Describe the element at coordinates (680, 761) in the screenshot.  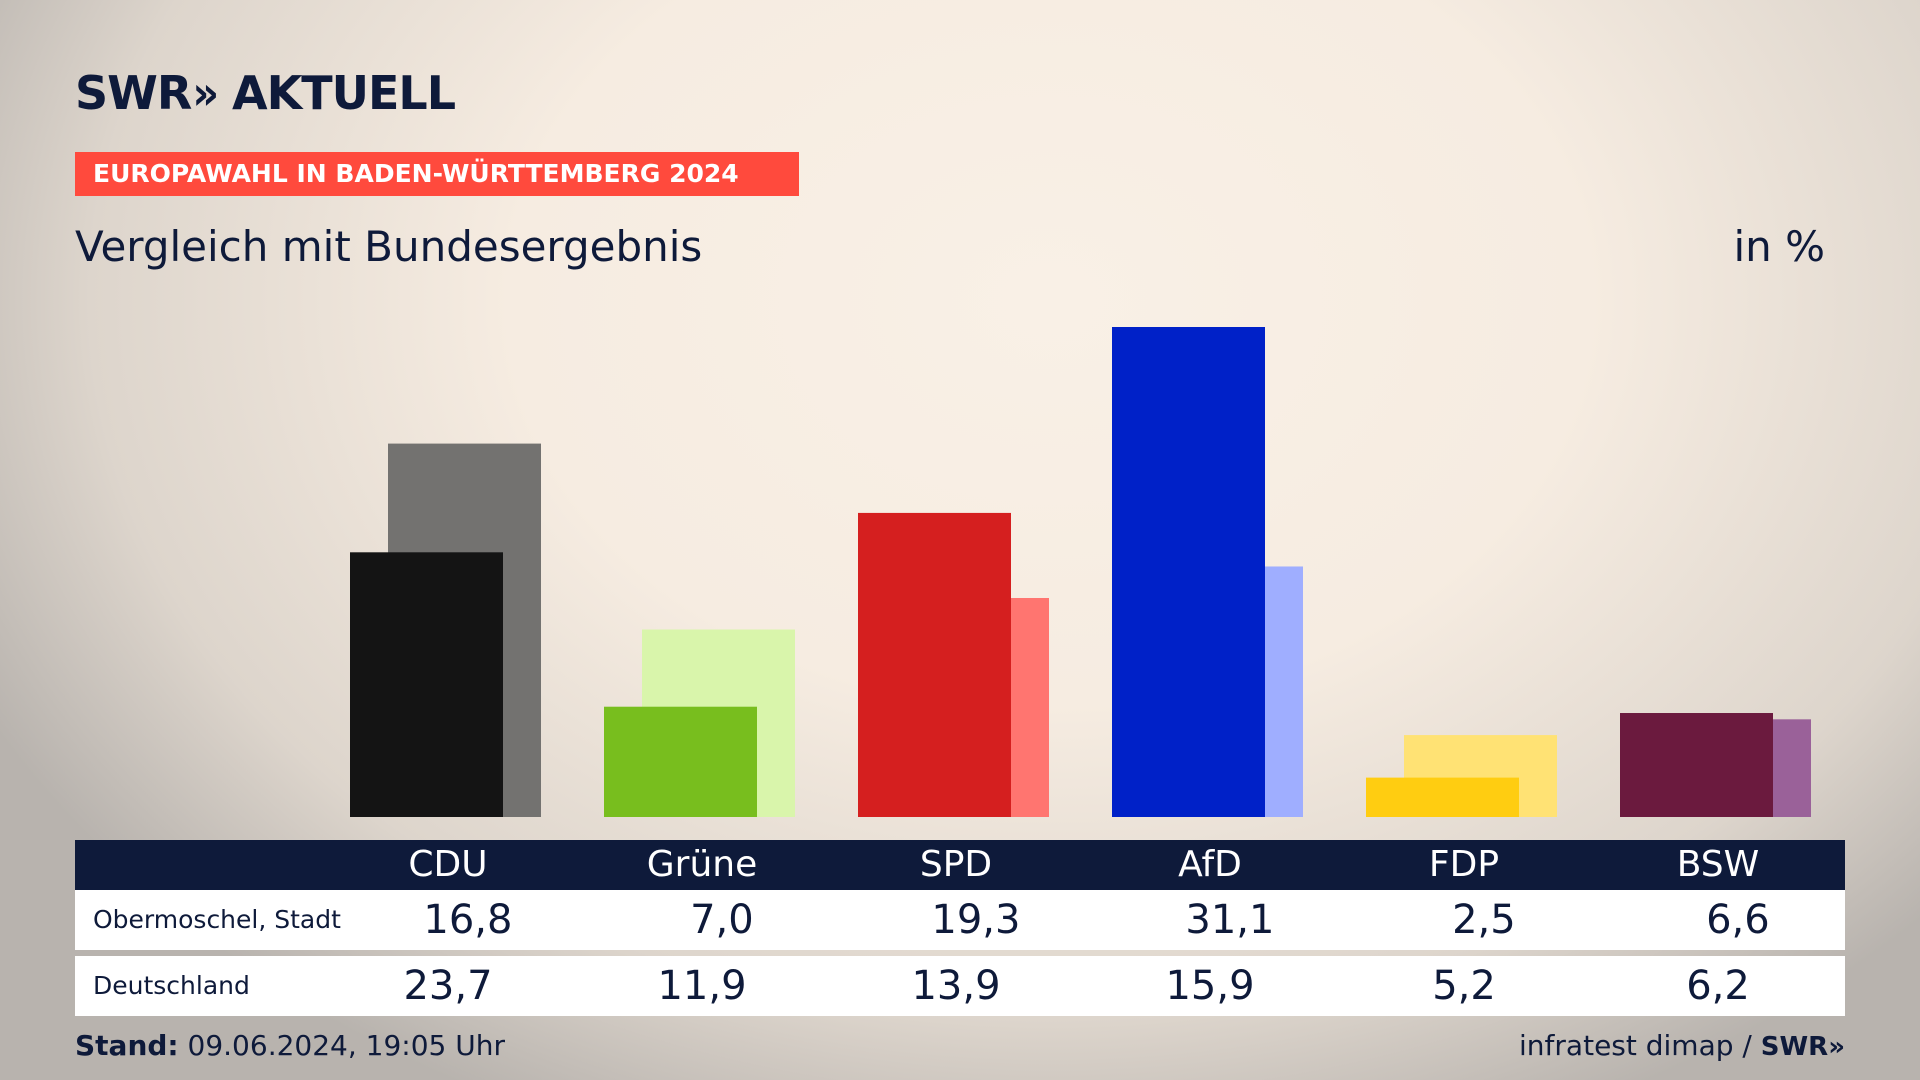
I see `bar-obermoschel-grüne` at that location.